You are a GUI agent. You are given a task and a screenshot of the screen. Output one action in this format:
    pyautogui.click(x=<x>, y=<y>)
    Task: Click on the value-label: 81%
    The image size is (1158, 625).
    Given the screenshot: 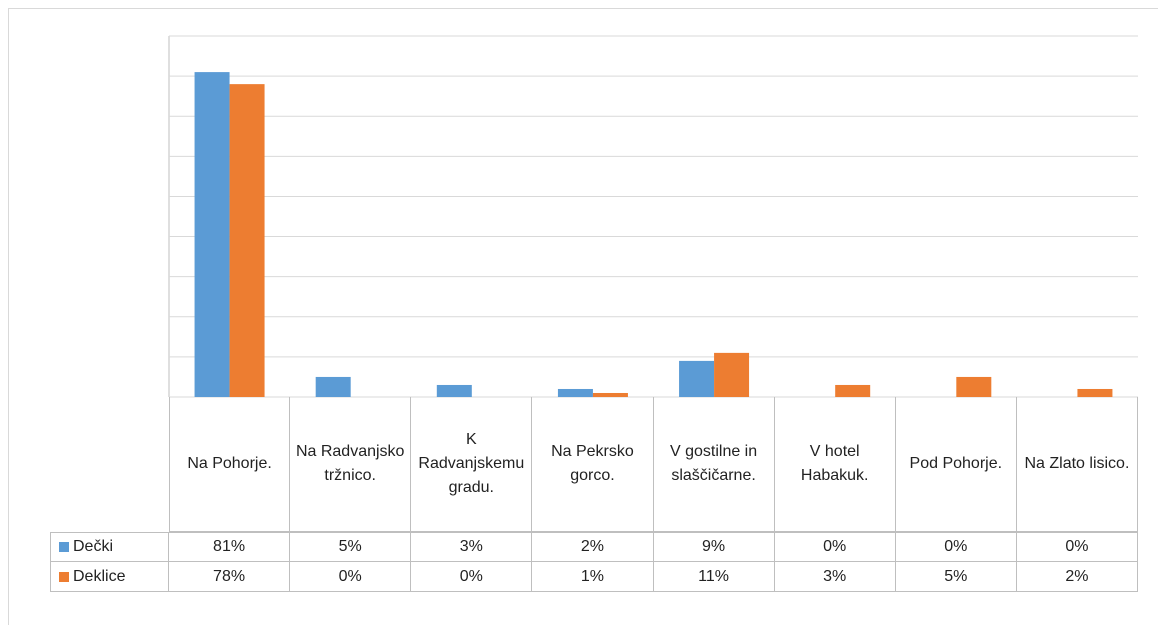 What is the action you would take?
    pyautogui.click(x=230, y=547)
    